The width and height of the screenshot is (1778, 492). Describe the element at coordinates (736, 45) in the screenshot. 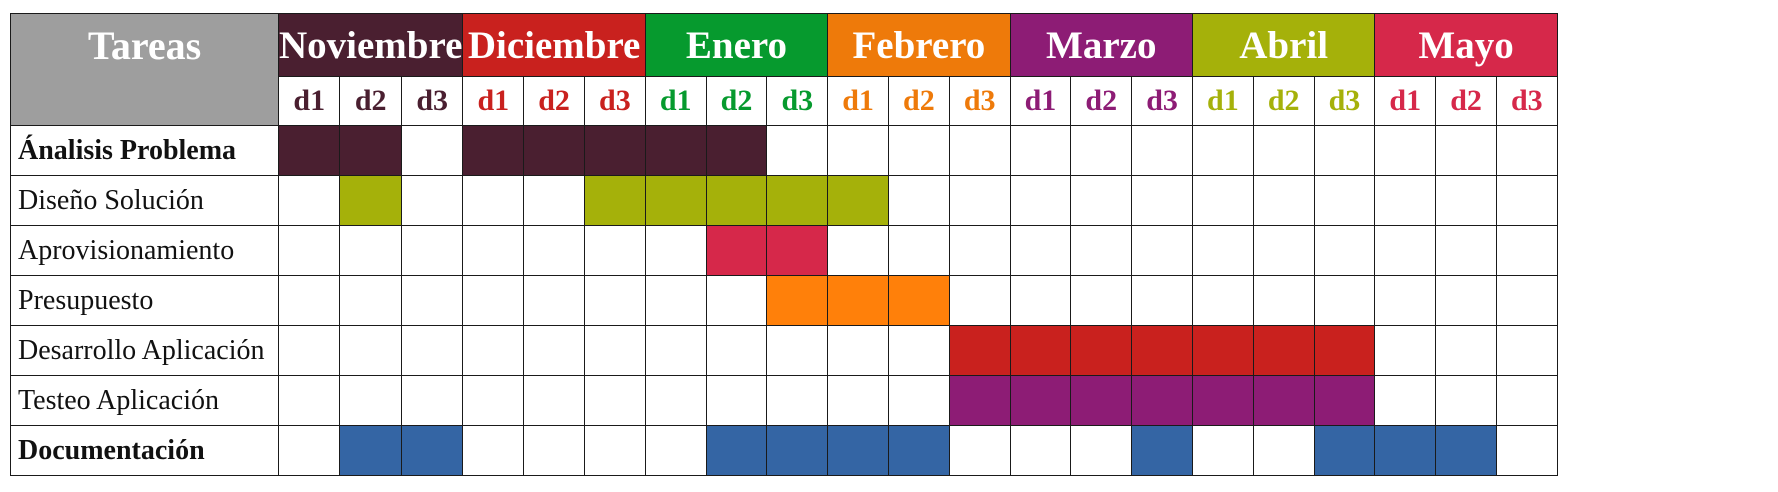

I see `month-header: Enero` at that location.